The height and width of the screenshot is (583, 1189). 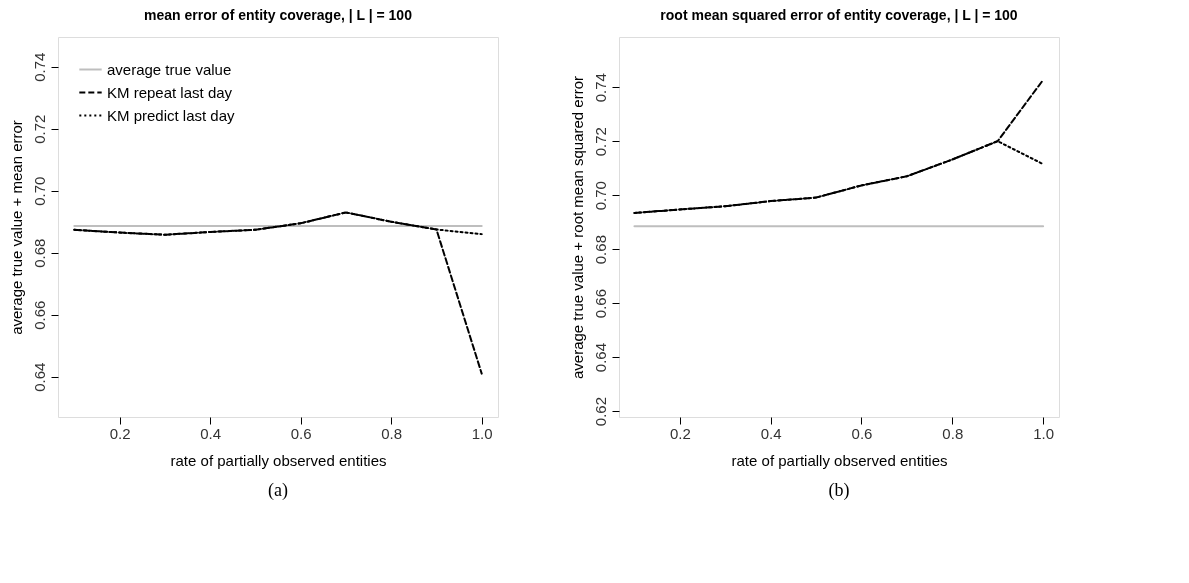 What do you see at coordinates (278, 490) in the screenshot?
I see `text: (a)` at bounding box center [278, 490].